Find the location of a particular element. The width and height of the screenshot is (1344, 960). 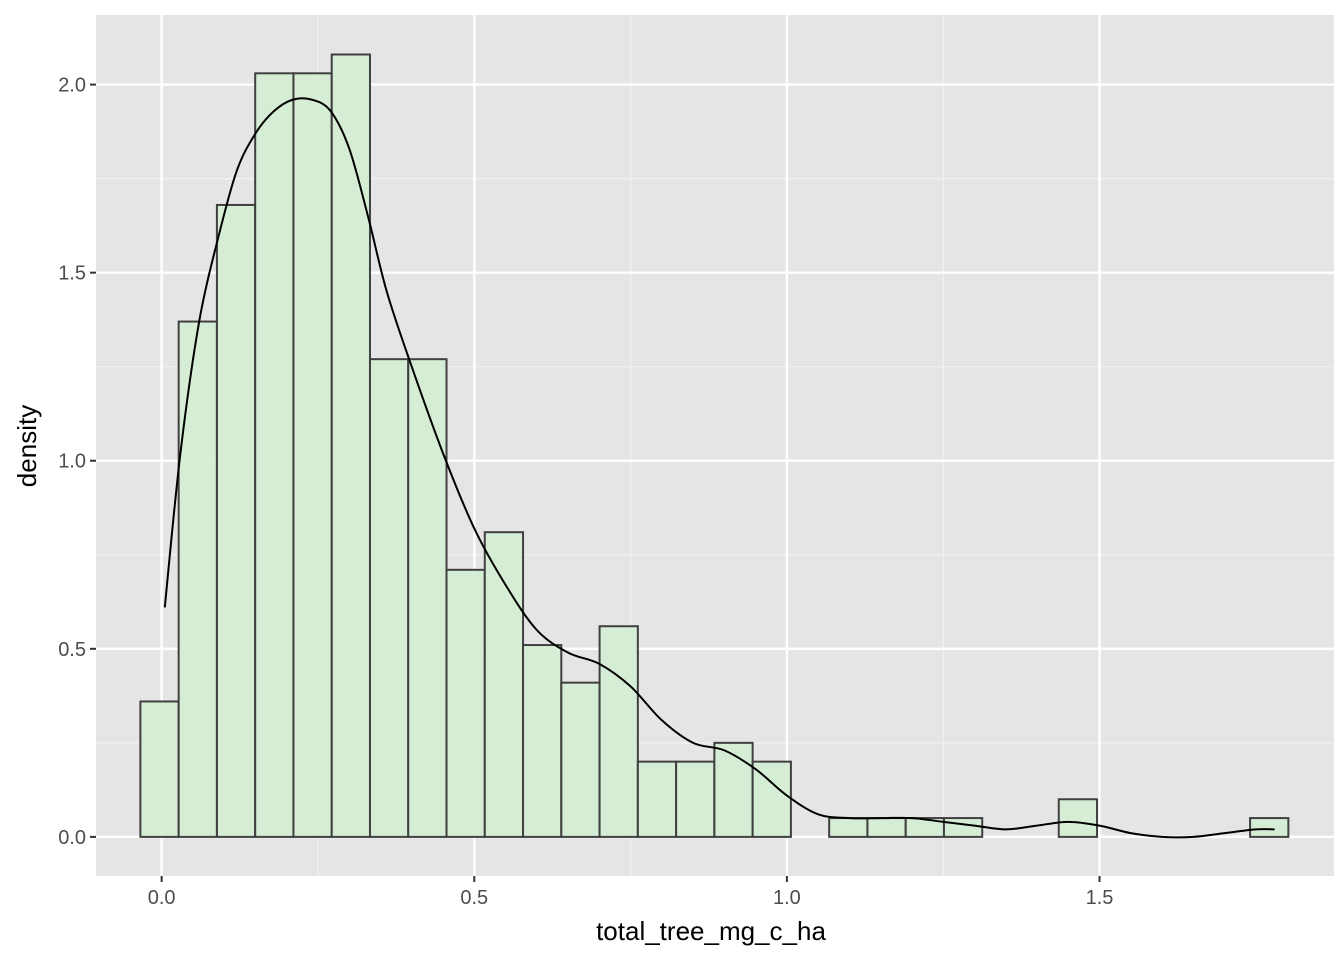

y-axis-ticks: 0.0 0.5 1.0 1.5 2.0 is located at coordinates (77, 462).